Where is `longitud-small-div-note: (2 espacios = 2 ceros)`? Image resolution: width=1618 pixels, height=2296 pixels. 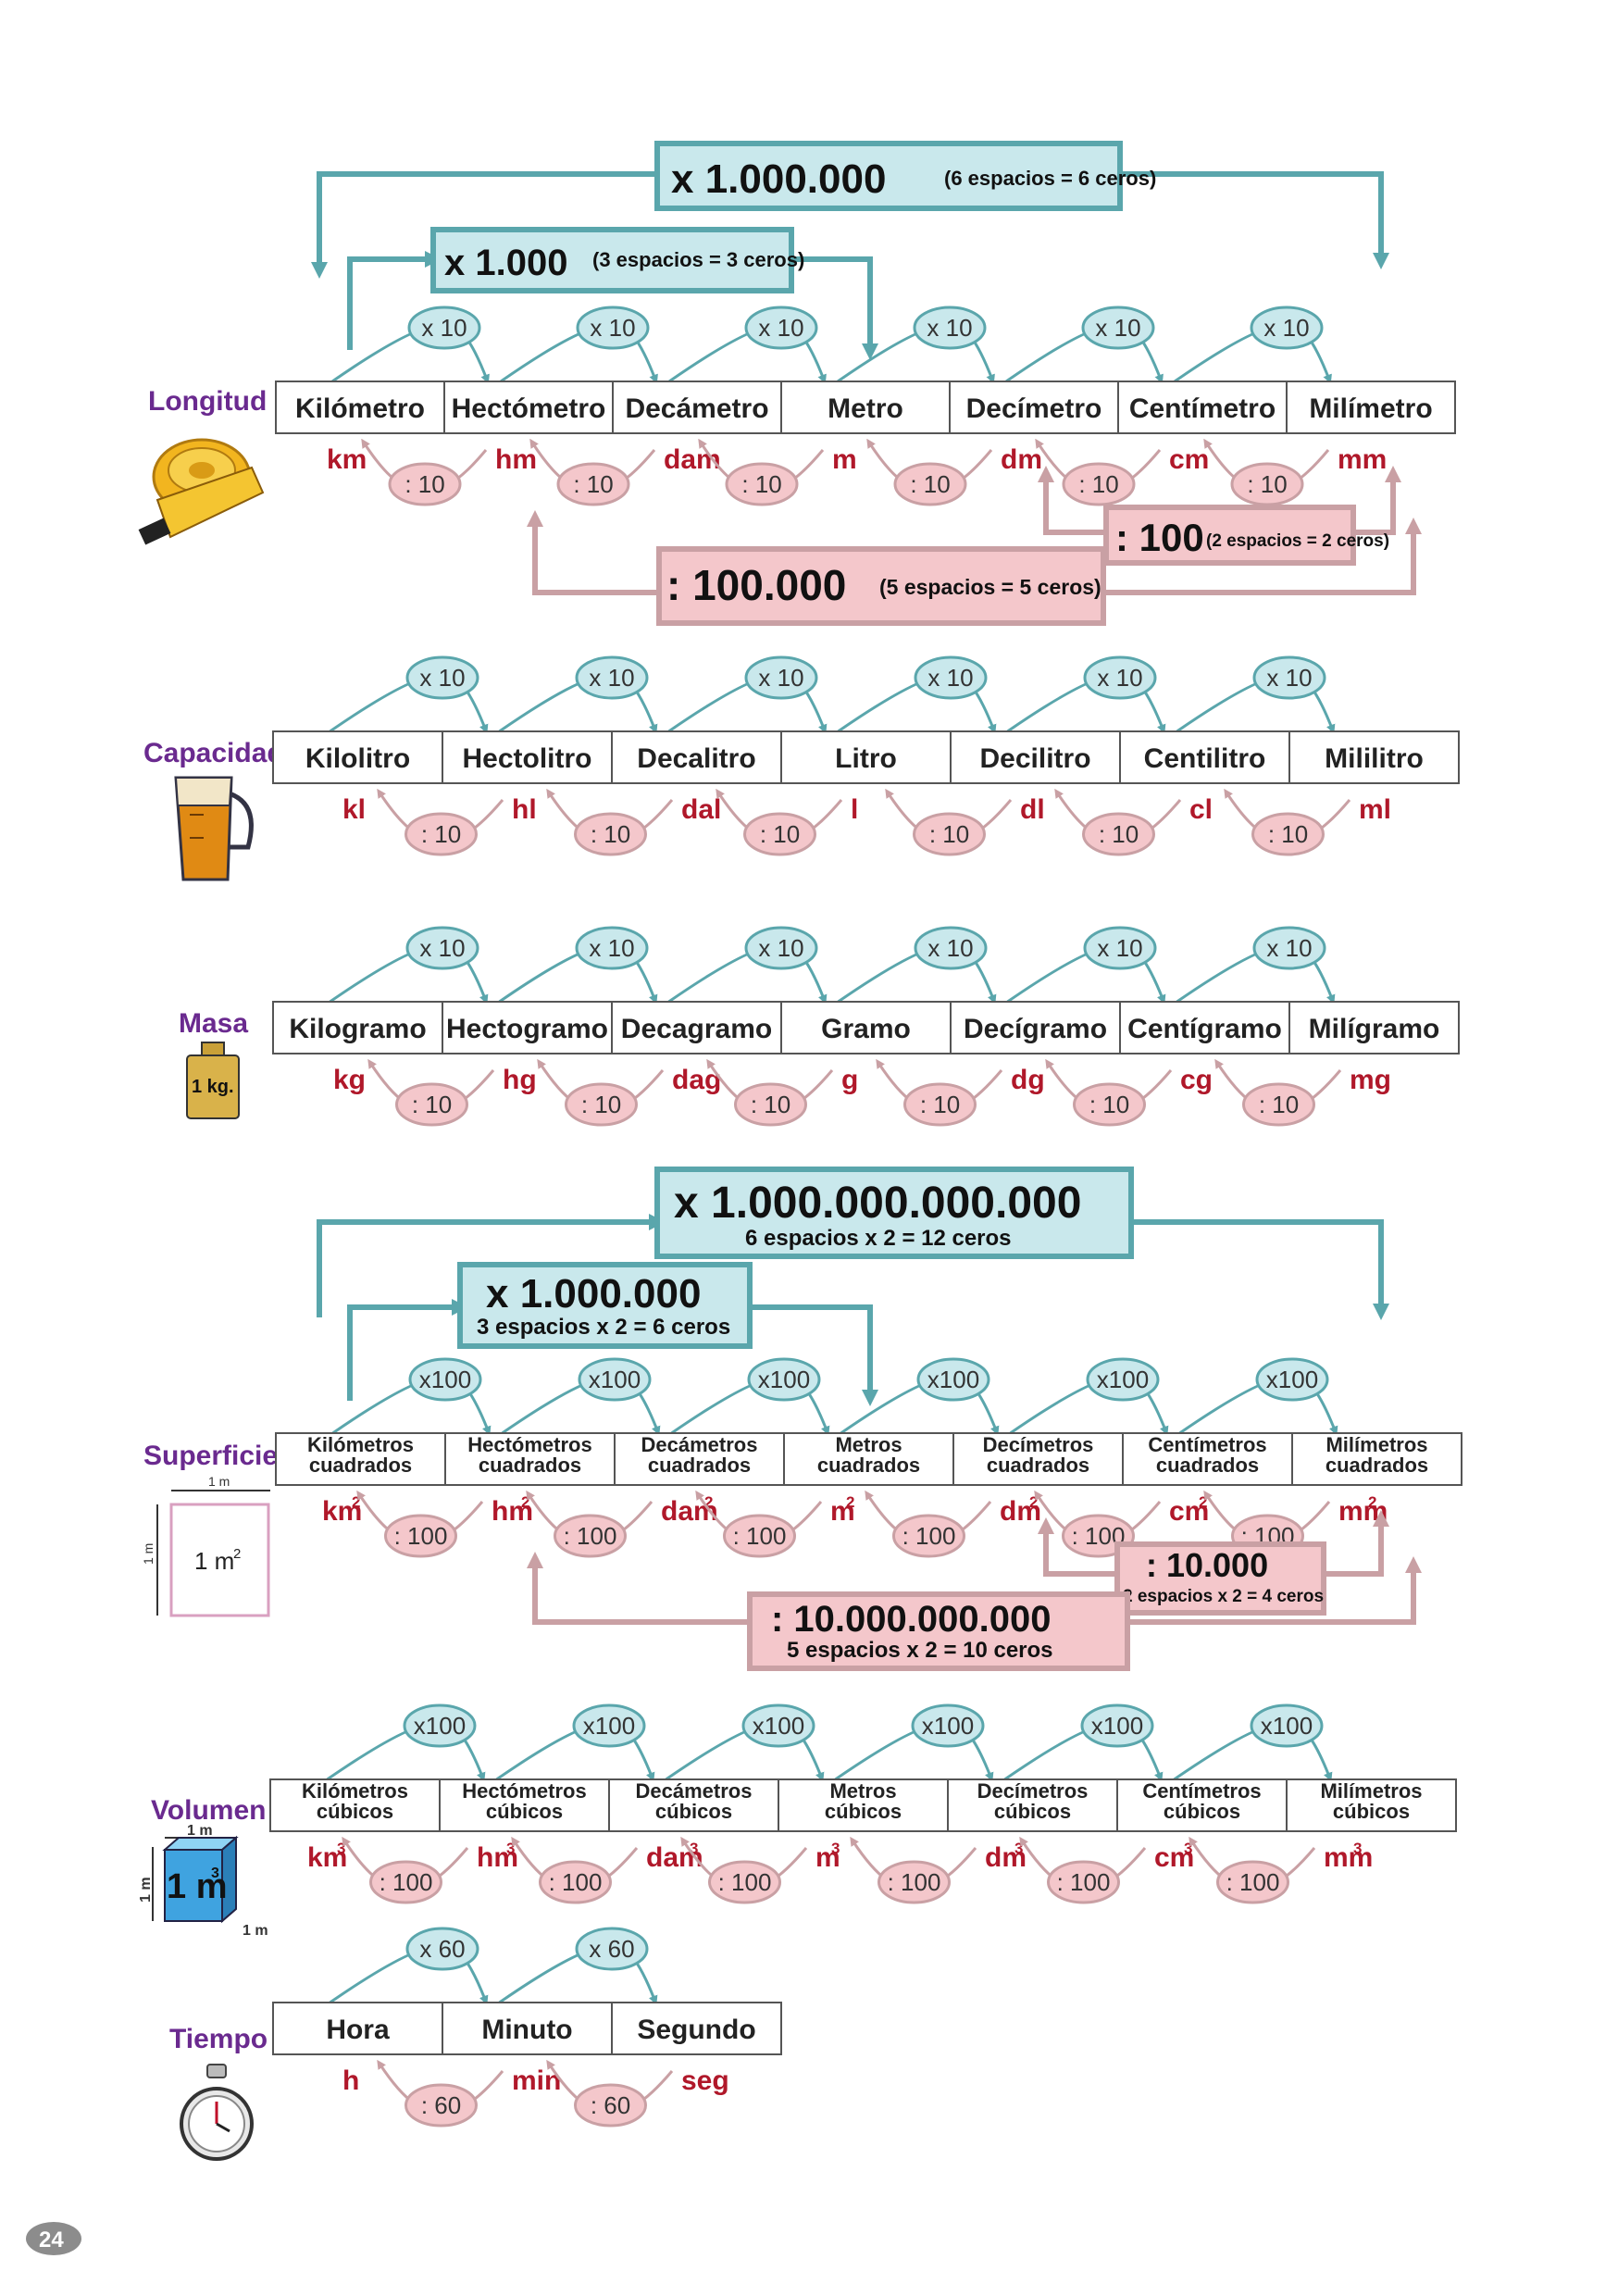 longitud-small-div-note: (2 espacios = 2 ceros) is located at coordinates (1297, 541).